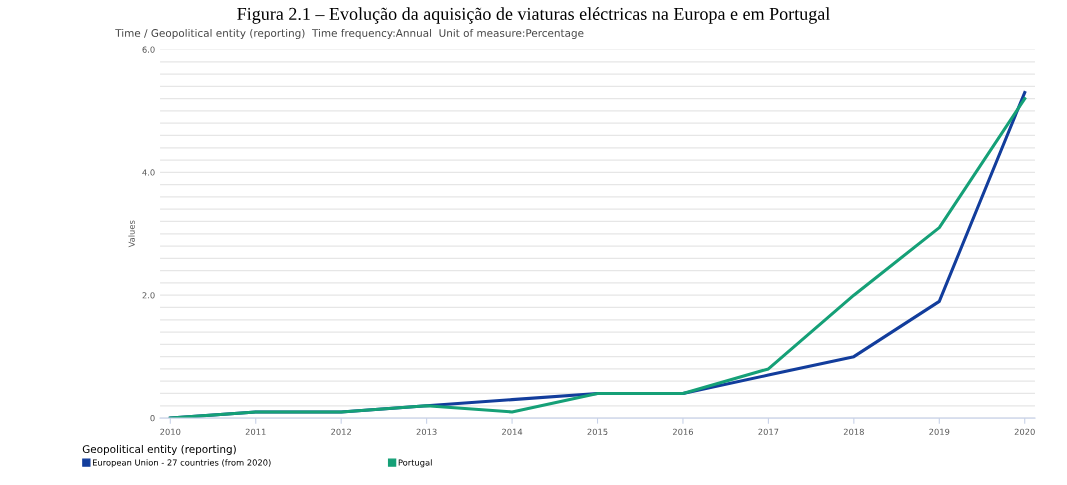 The width and height of the screenshot is (1067, 485). Describe the element at coordinates (939, 431) in the screenshot. I see `x-tick-label: 2019` at that location.